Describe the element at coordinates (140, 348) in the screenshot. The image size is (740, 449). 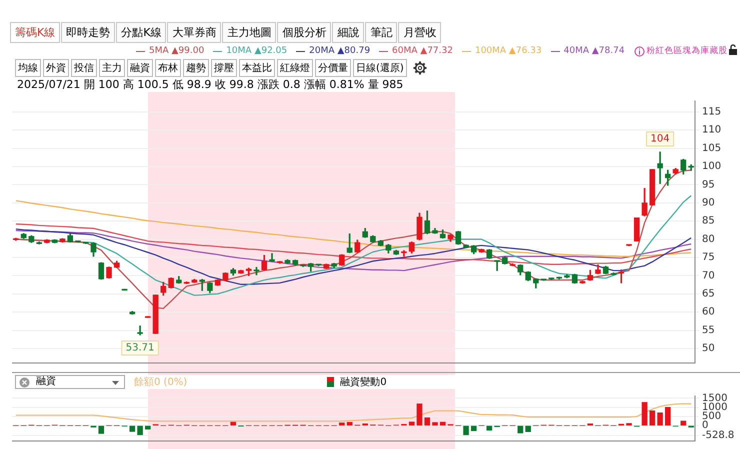
I see `annotation: 53.71` at that location.